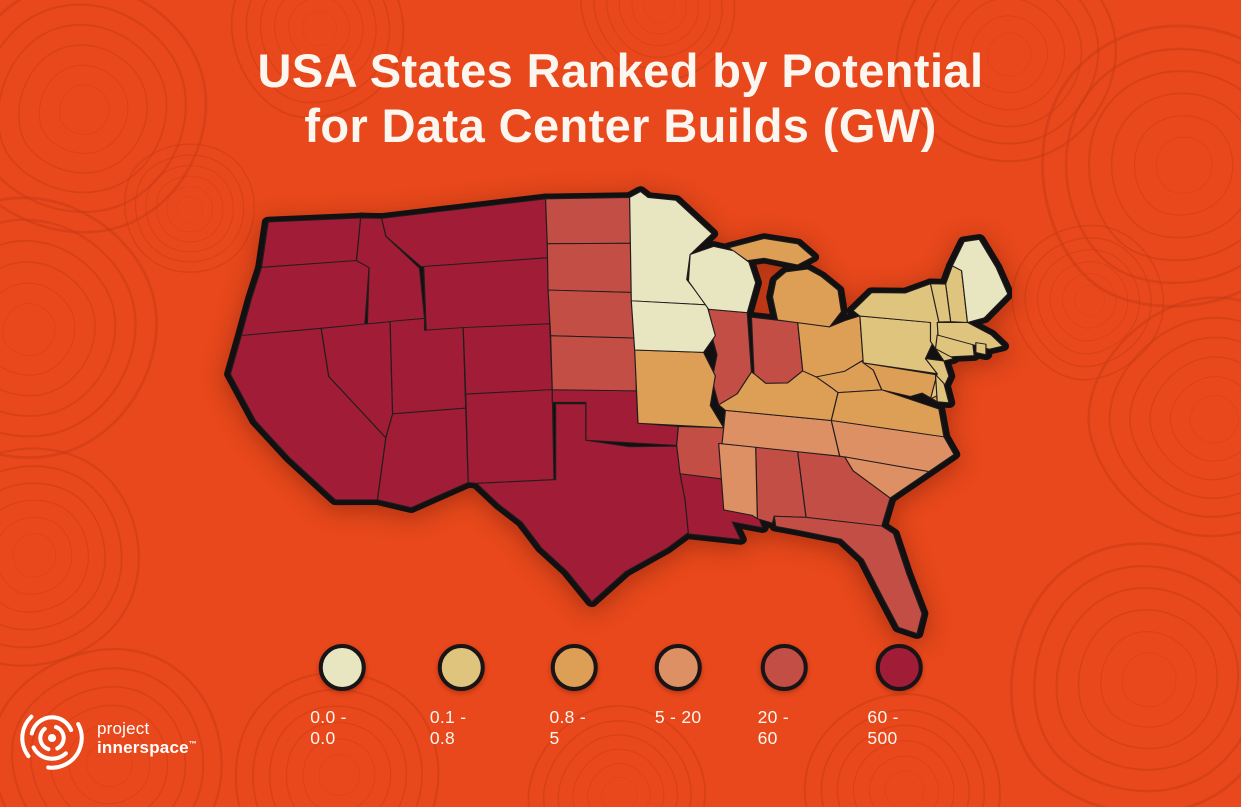  What do you see at coordinates (592, 314) in the screenshot?
I see `state-NE` at bounding box center [592, 314].